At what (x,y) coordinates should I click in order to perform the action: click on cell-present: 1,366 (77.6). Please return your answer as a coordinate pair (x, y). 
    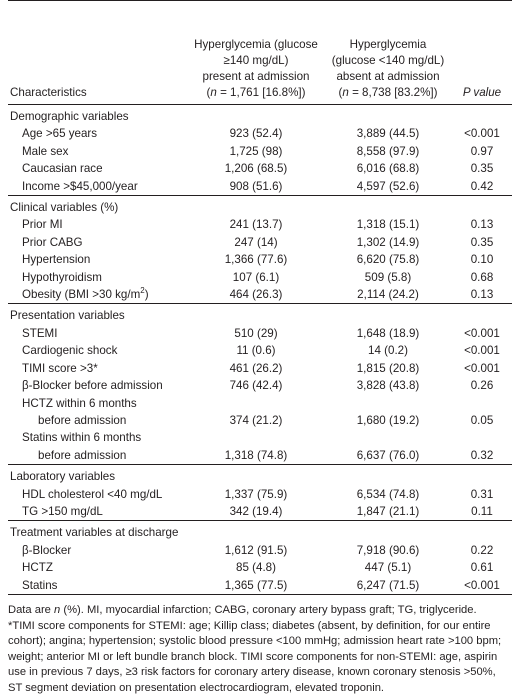
    Looking at the image, I should click on (256, 260).